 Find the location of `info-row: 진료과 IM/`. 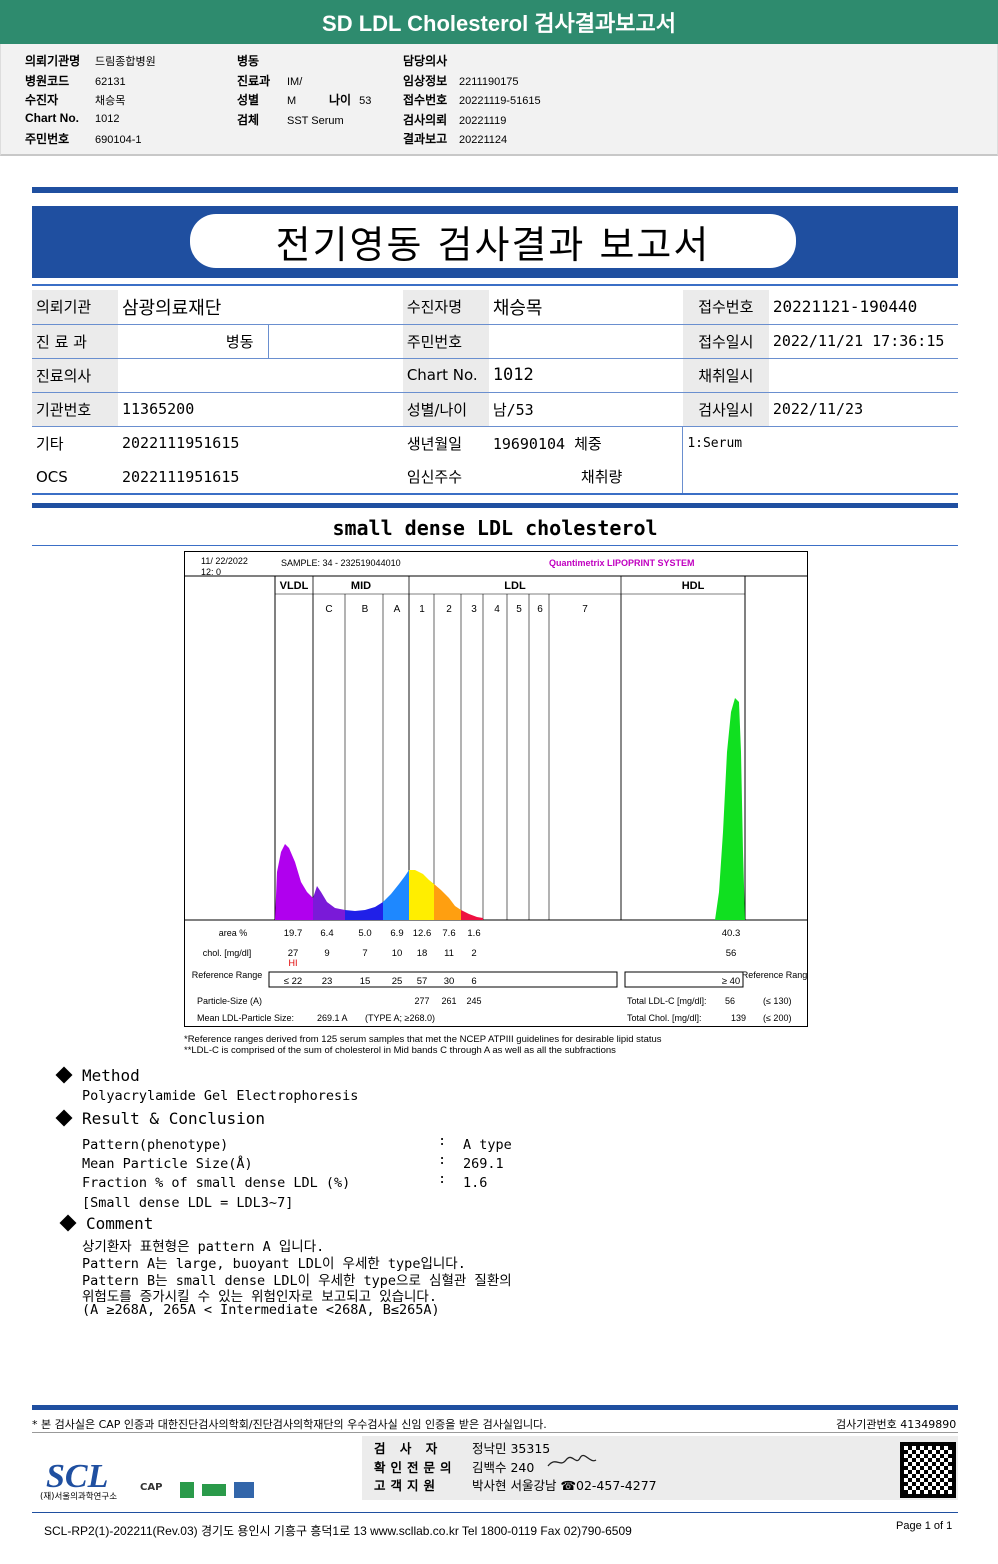

info-row: 진료과 IM/ is located at coordinates (269, 80).